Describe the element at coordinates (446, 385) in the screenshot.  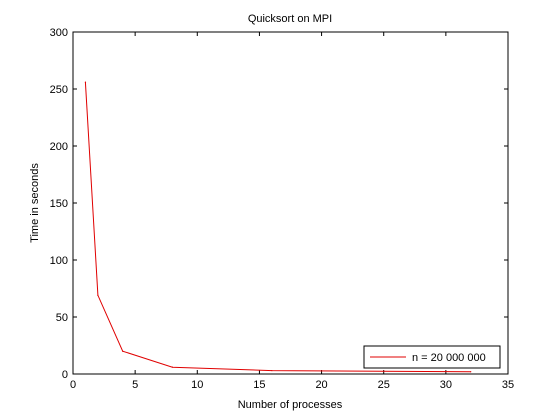
I see `x-tick-label: 30` at that location.